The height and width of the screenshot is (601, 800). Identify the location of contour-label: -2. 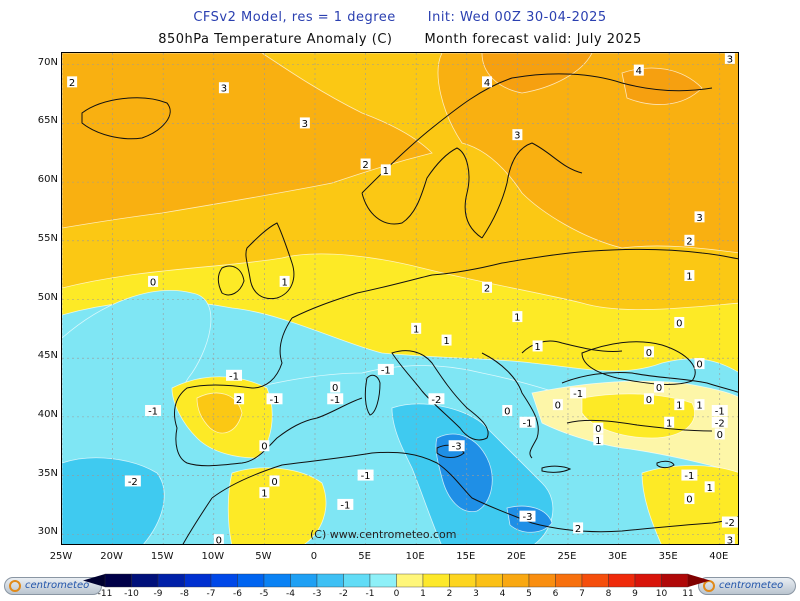
(132, 481).